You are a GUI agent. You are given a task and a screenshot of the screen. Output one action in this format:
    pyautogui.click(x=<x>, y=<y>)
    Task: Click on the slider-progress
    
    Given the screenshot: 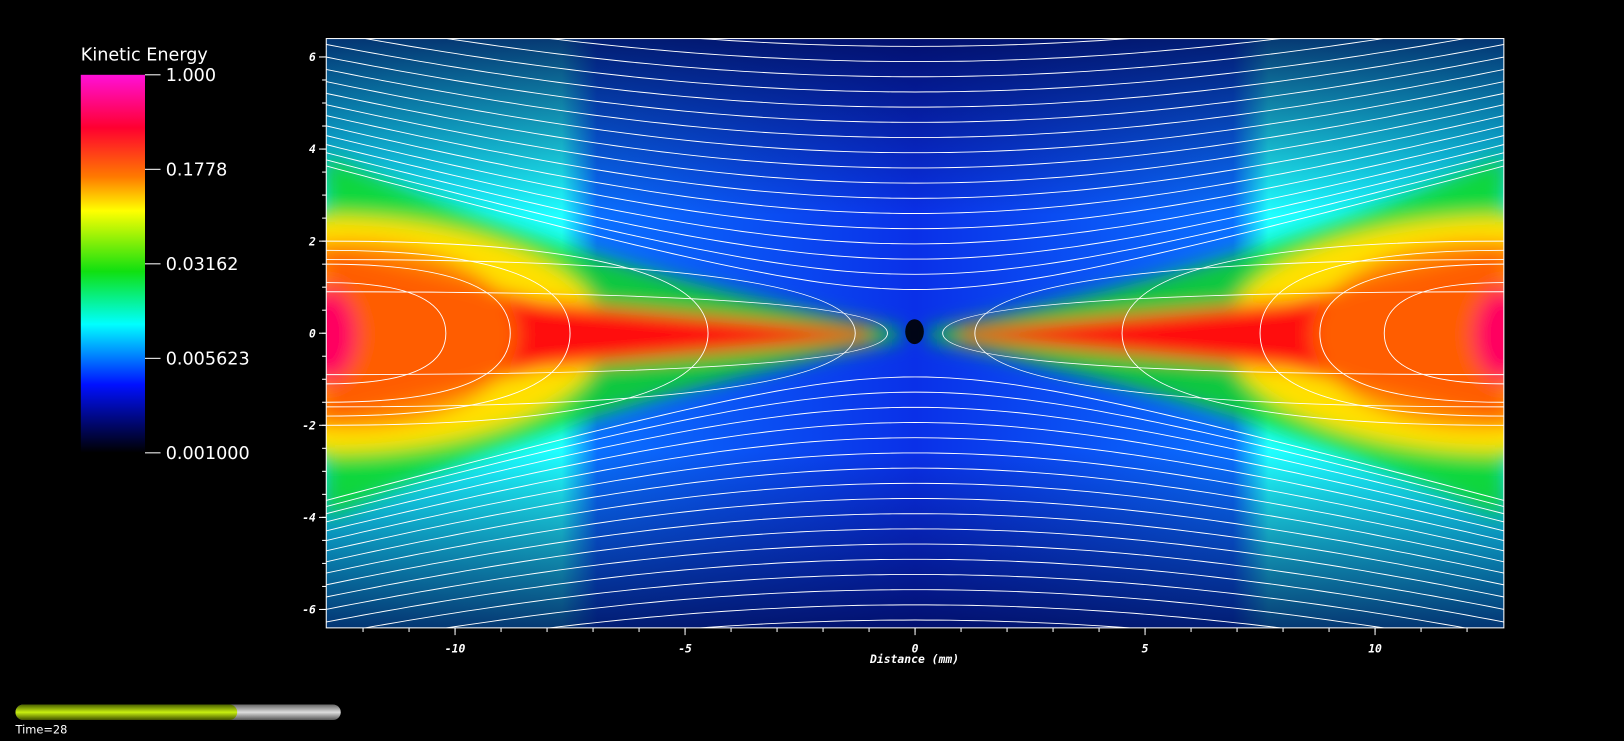 What is the action you would take?
    pyautogui.click(x=126, y=712)
    